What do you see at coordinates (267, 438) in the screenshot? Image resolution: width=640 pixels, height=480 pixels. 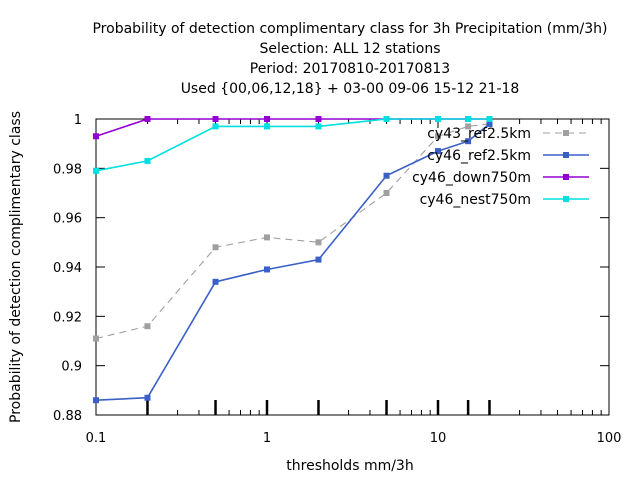 I see `x-tick-label: 1` at bounding box center [267, 438].